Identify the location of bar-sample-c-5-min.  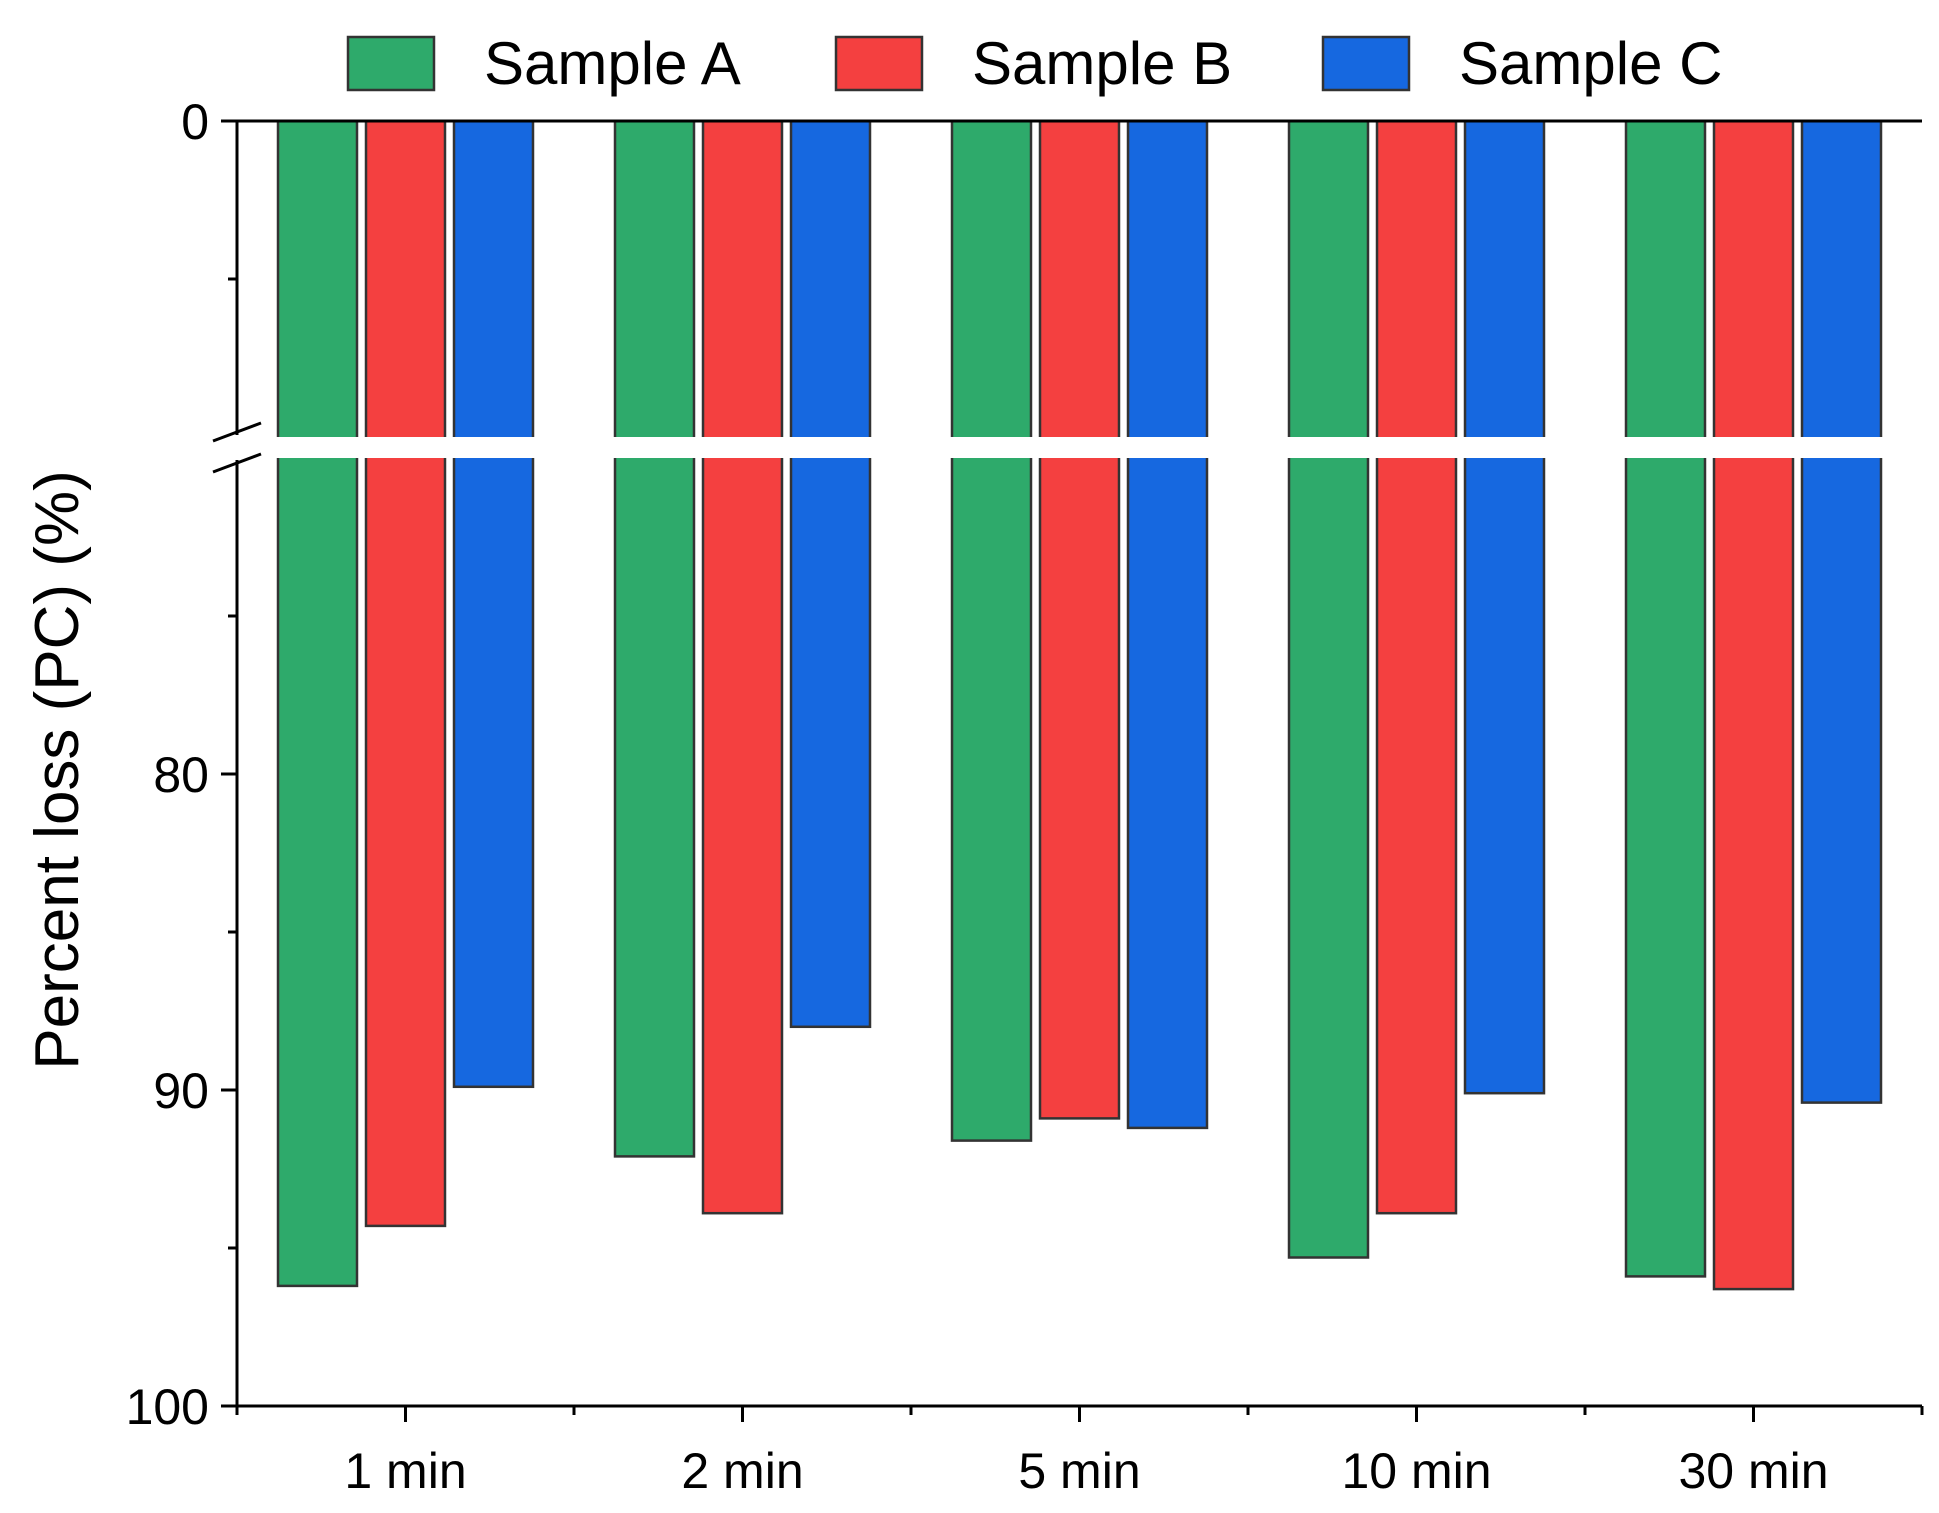
(1167, 624).